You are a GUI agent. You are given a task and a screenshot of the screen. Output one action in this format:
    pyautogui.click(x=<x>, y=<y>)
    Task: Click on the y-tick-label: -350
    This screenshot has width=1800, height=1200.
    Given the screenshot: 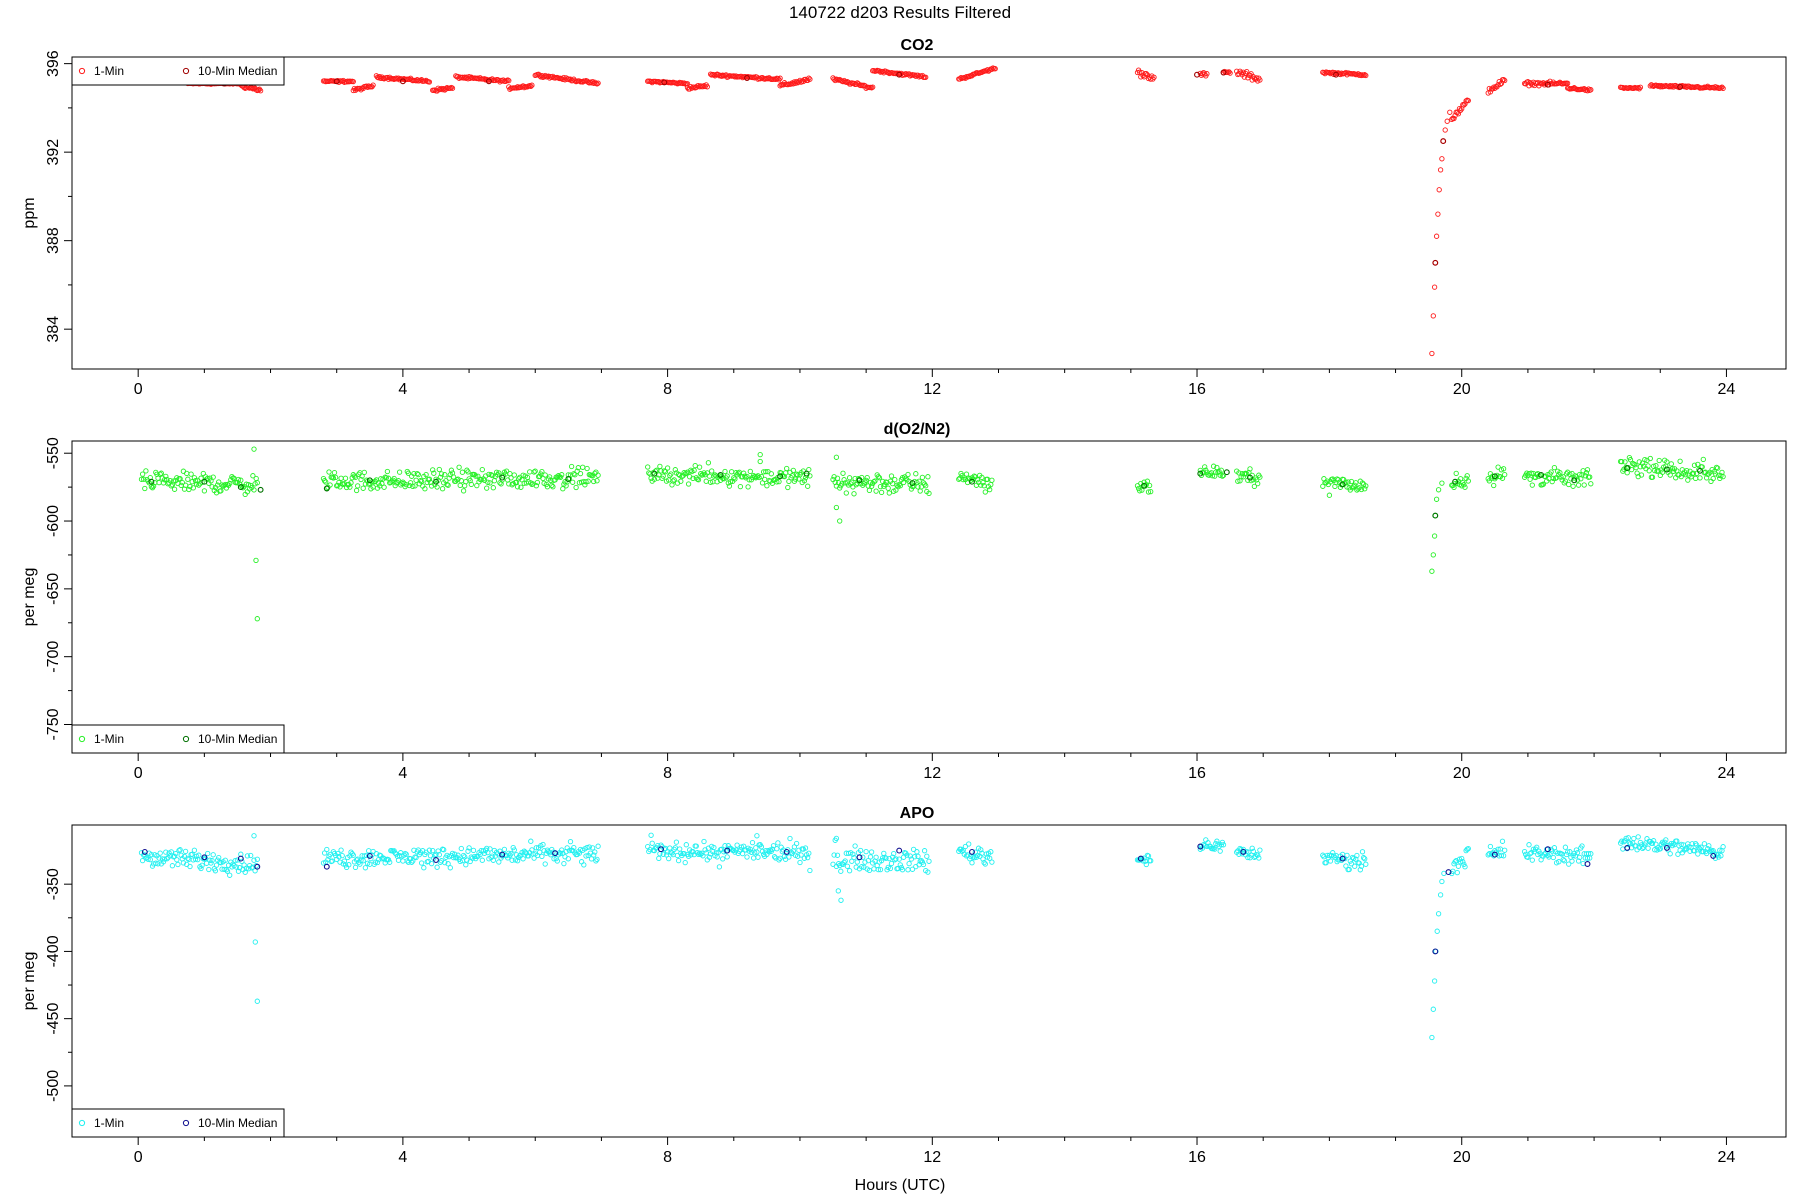 What is the action you would take?
    pyautogui.click(x=53, y=884)
    